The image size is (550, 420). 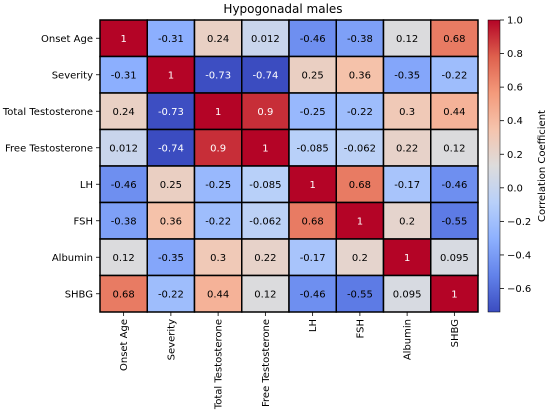 I want to click on colorbar-tick-label: 0.2, so click(x=515, y=155).